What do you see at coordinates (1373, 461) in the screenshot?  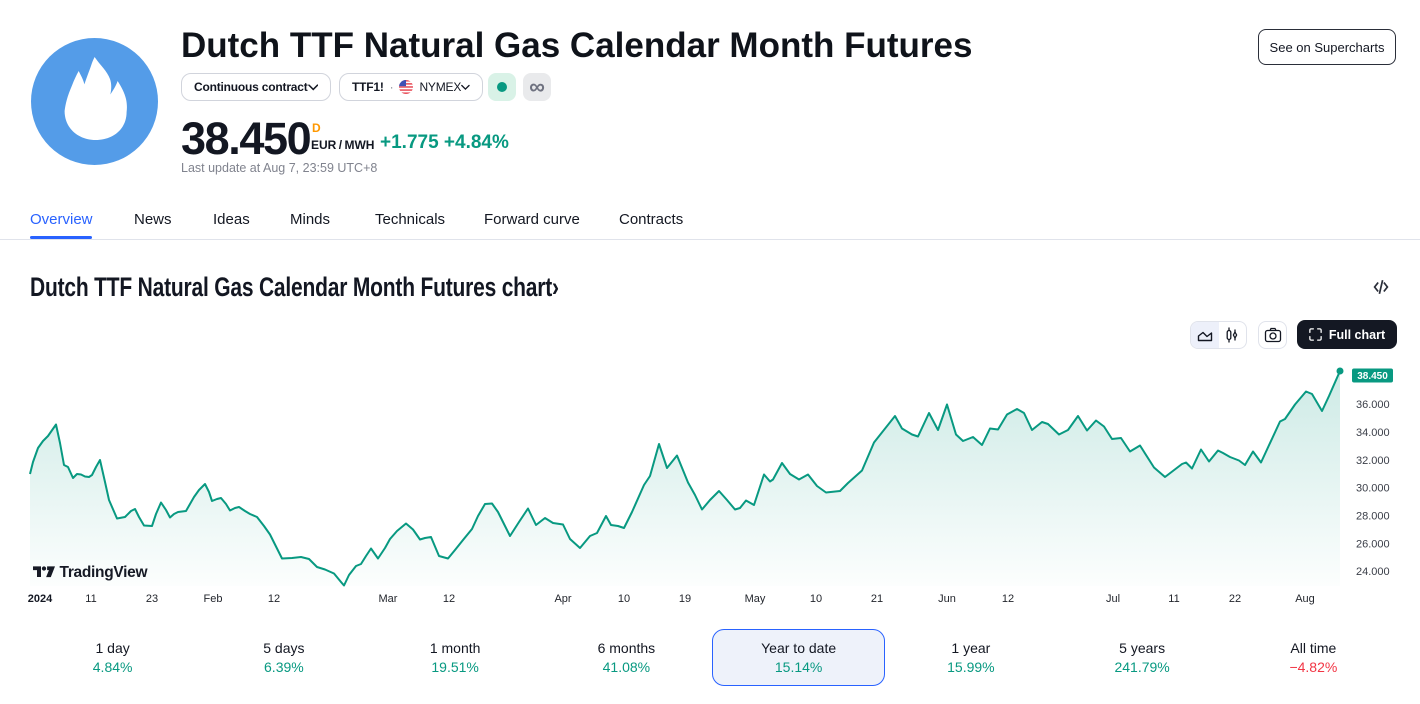 I see `svg-text: 32.000` at bounding box center [1373, 461].